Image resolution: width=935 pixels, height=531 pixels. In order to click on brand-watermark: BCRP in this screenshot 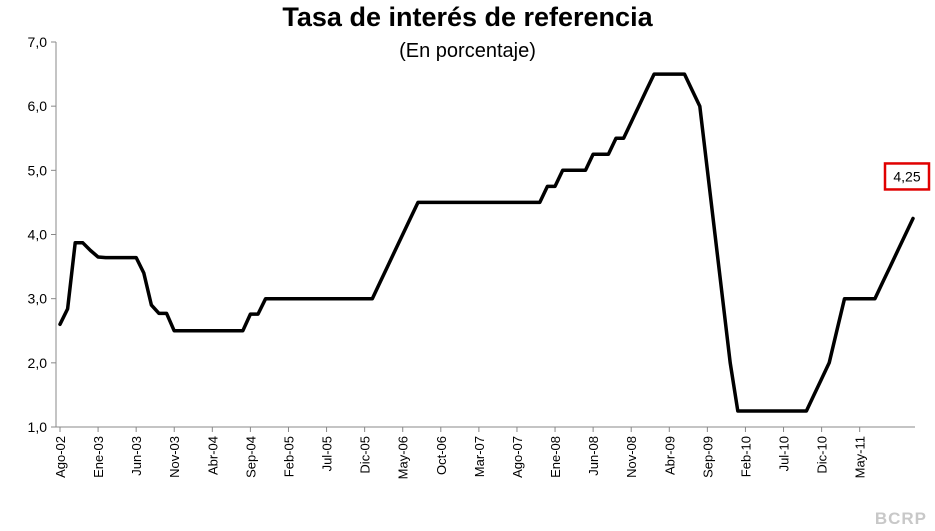, I will do `click(900, 518)`.